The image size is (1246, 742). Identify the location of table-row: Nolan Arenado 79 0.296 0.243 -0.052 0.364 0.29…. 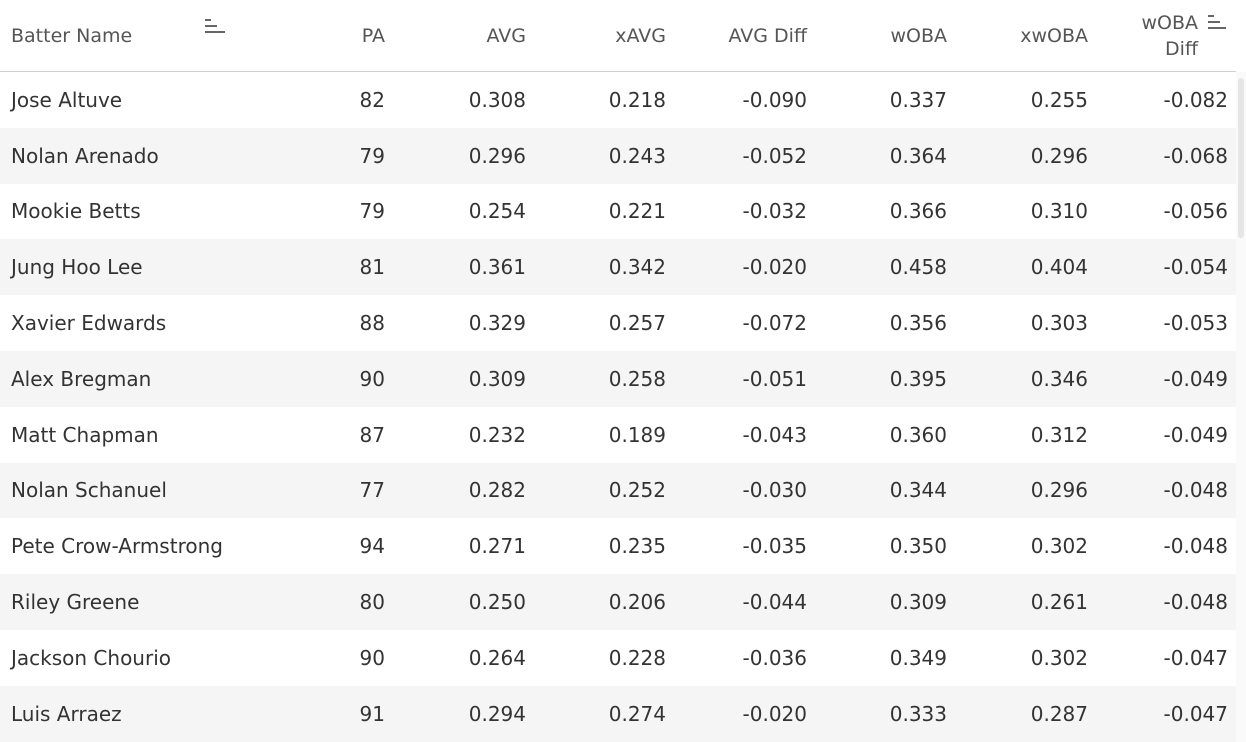
(618, 155).